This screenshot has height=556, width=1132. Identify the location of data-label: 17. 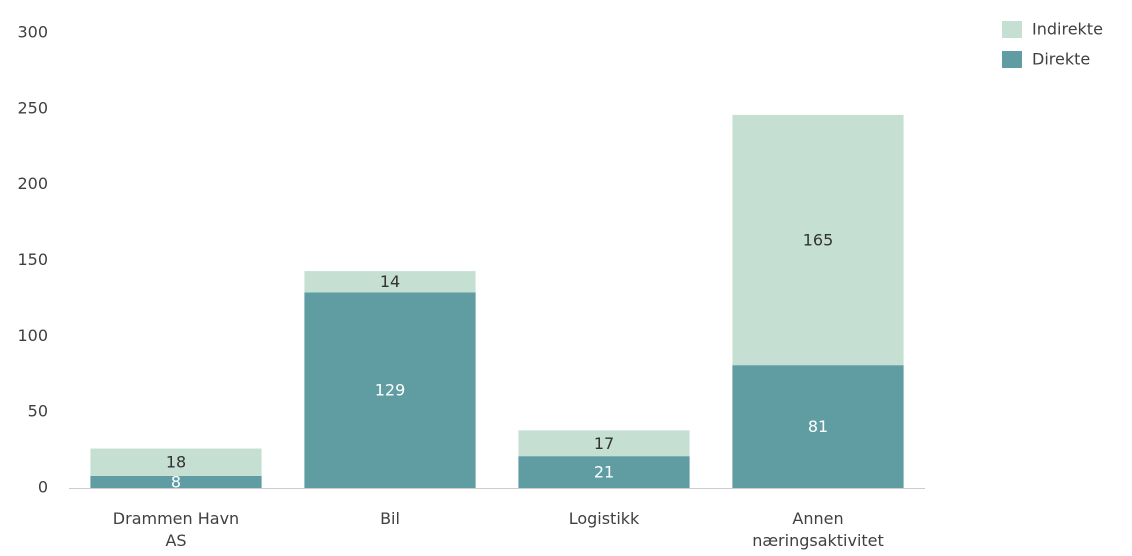
(604, 443).